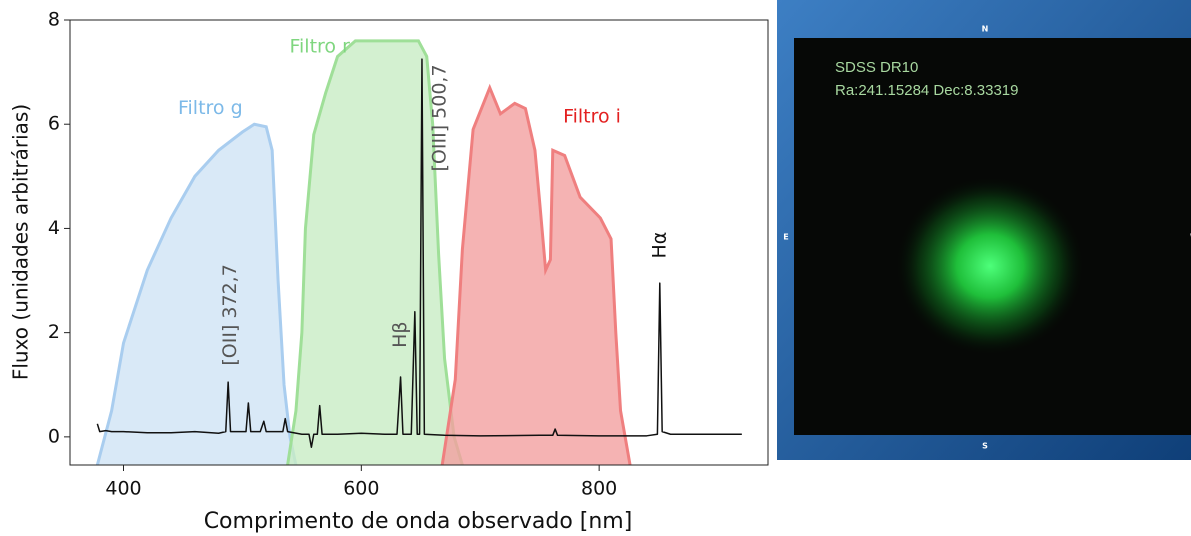 The width and height of the screenshot is (1191, 536). What do you see at coordinates (599, 489) in the screenshot?
I see `x-tick-label: 800` at bounding box center [599, 489].